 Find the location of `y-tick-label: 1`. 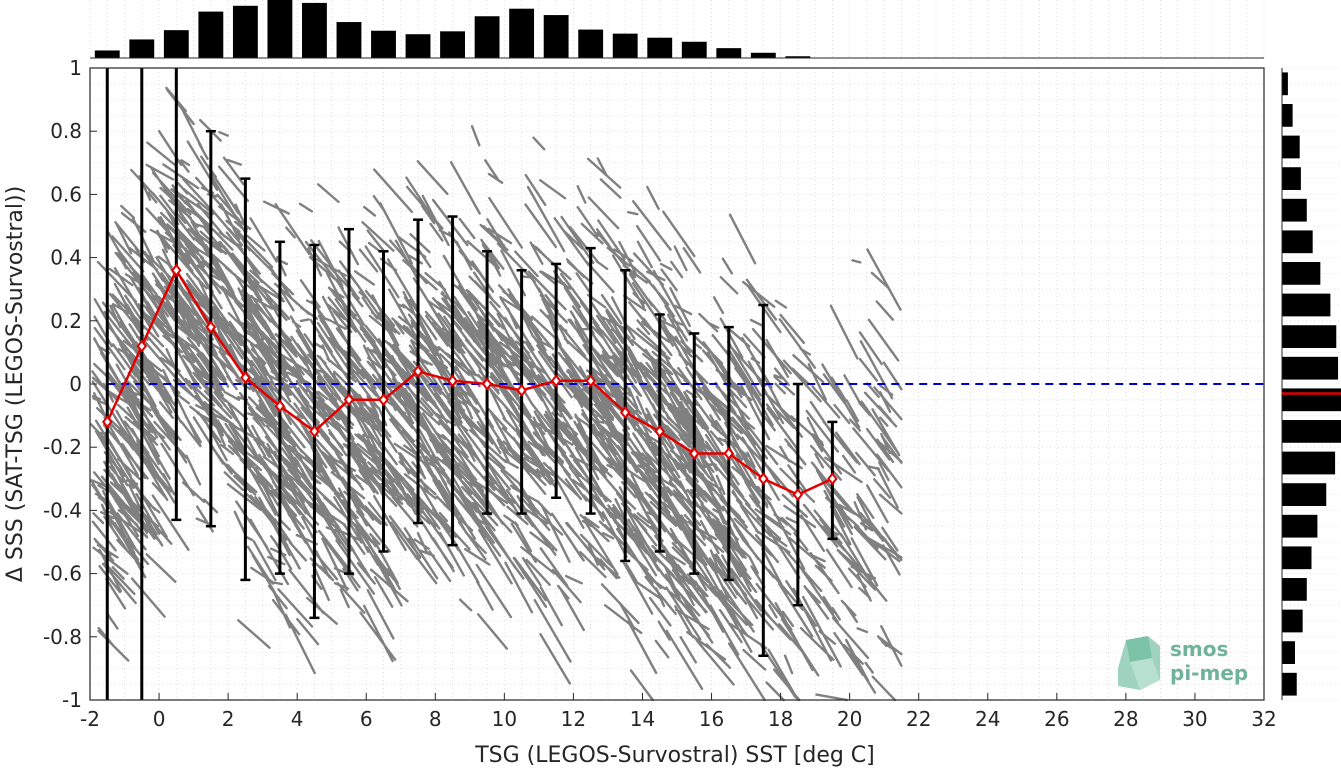

y-tick-label: 1 is located at coordinates (75, 68).